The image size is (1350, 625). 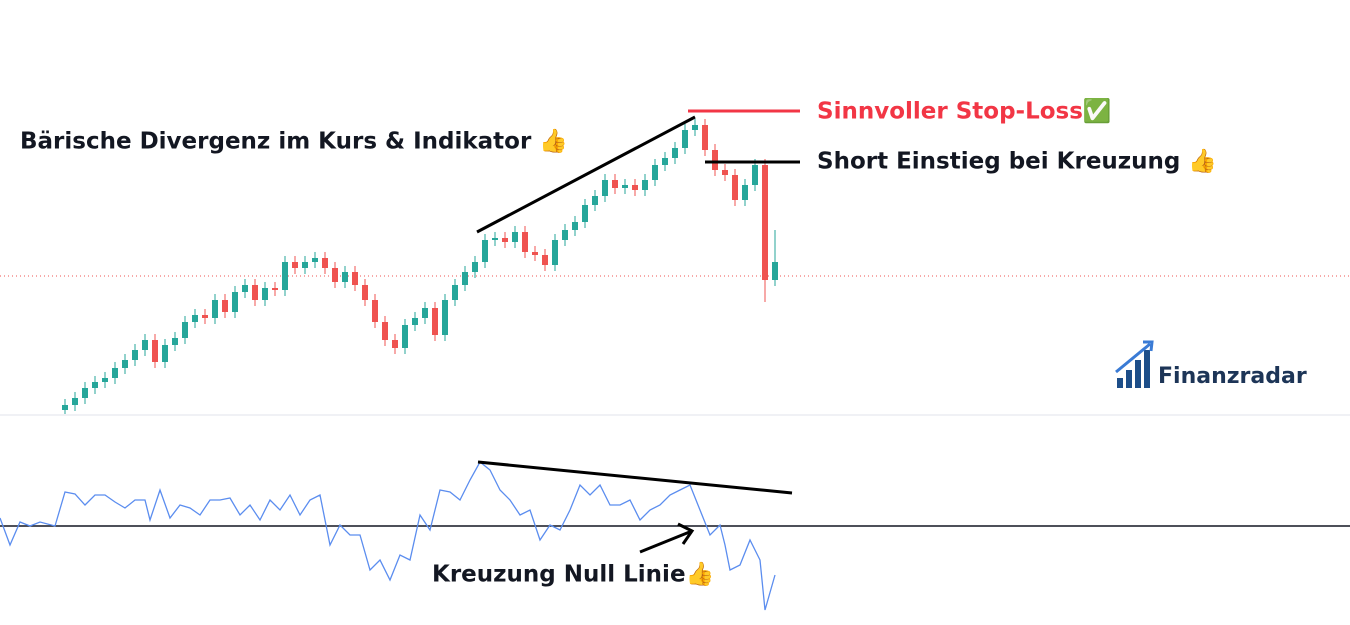 I want to click on logo-arrow, so click(x=1134, y=357).